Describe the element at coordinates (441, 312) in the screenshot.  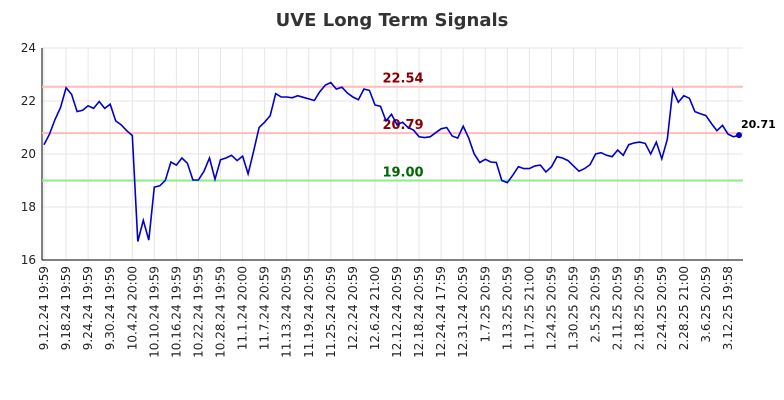
I see `x-tick-label: 12.24.24 17:59` at that location.